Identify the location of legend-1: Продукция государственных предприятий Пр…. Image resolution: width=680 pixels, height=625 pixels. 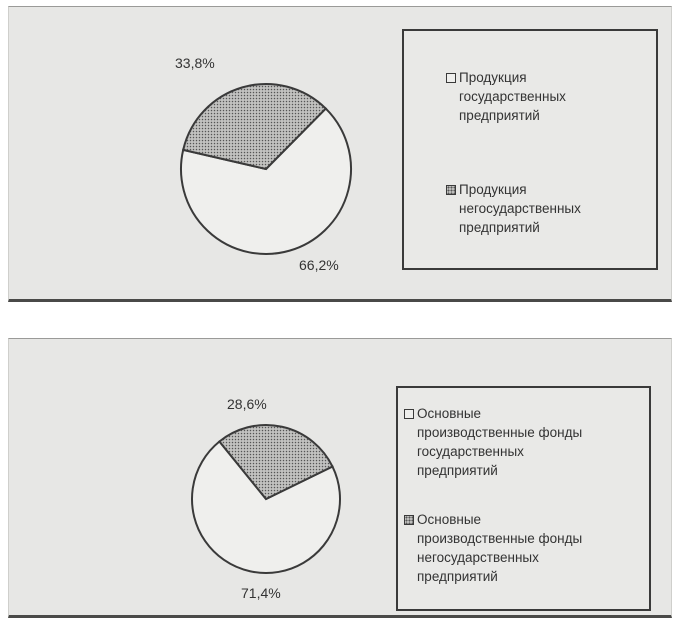
(530, 149).